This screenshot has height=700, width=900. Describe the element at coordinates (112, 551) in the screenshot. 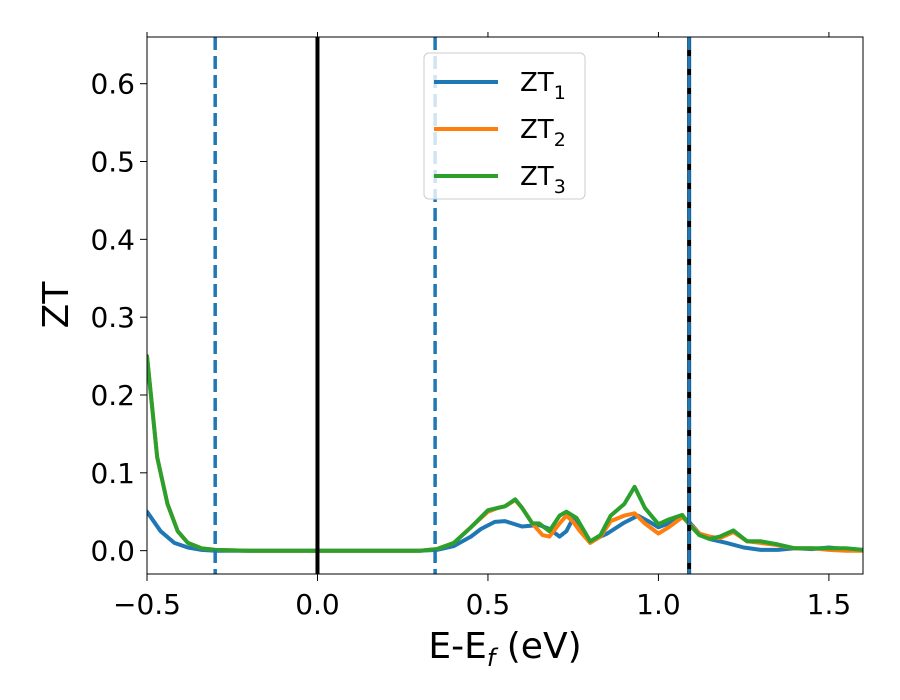

I see `y-tick-label: 0.0` at that location.